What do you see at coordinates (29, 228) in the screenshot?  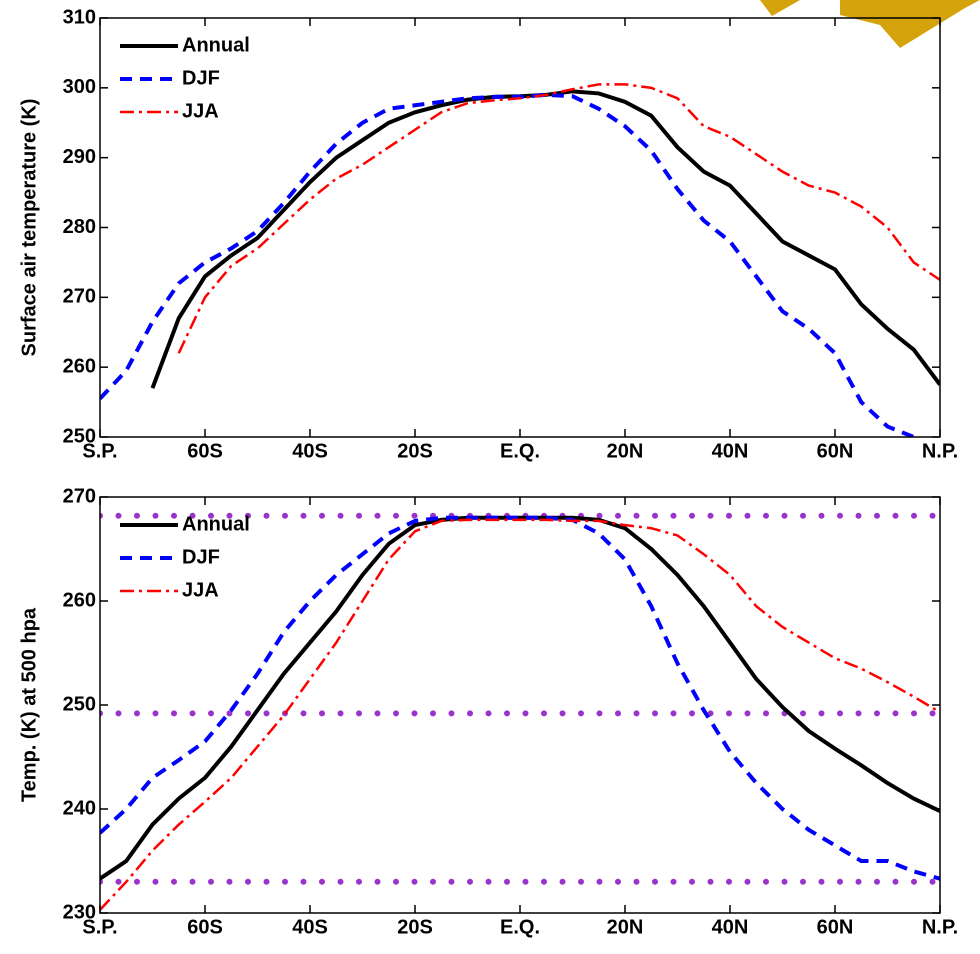 I see `y-axis-label: Surface air temperature (K)` at bounding box center [29, 228].